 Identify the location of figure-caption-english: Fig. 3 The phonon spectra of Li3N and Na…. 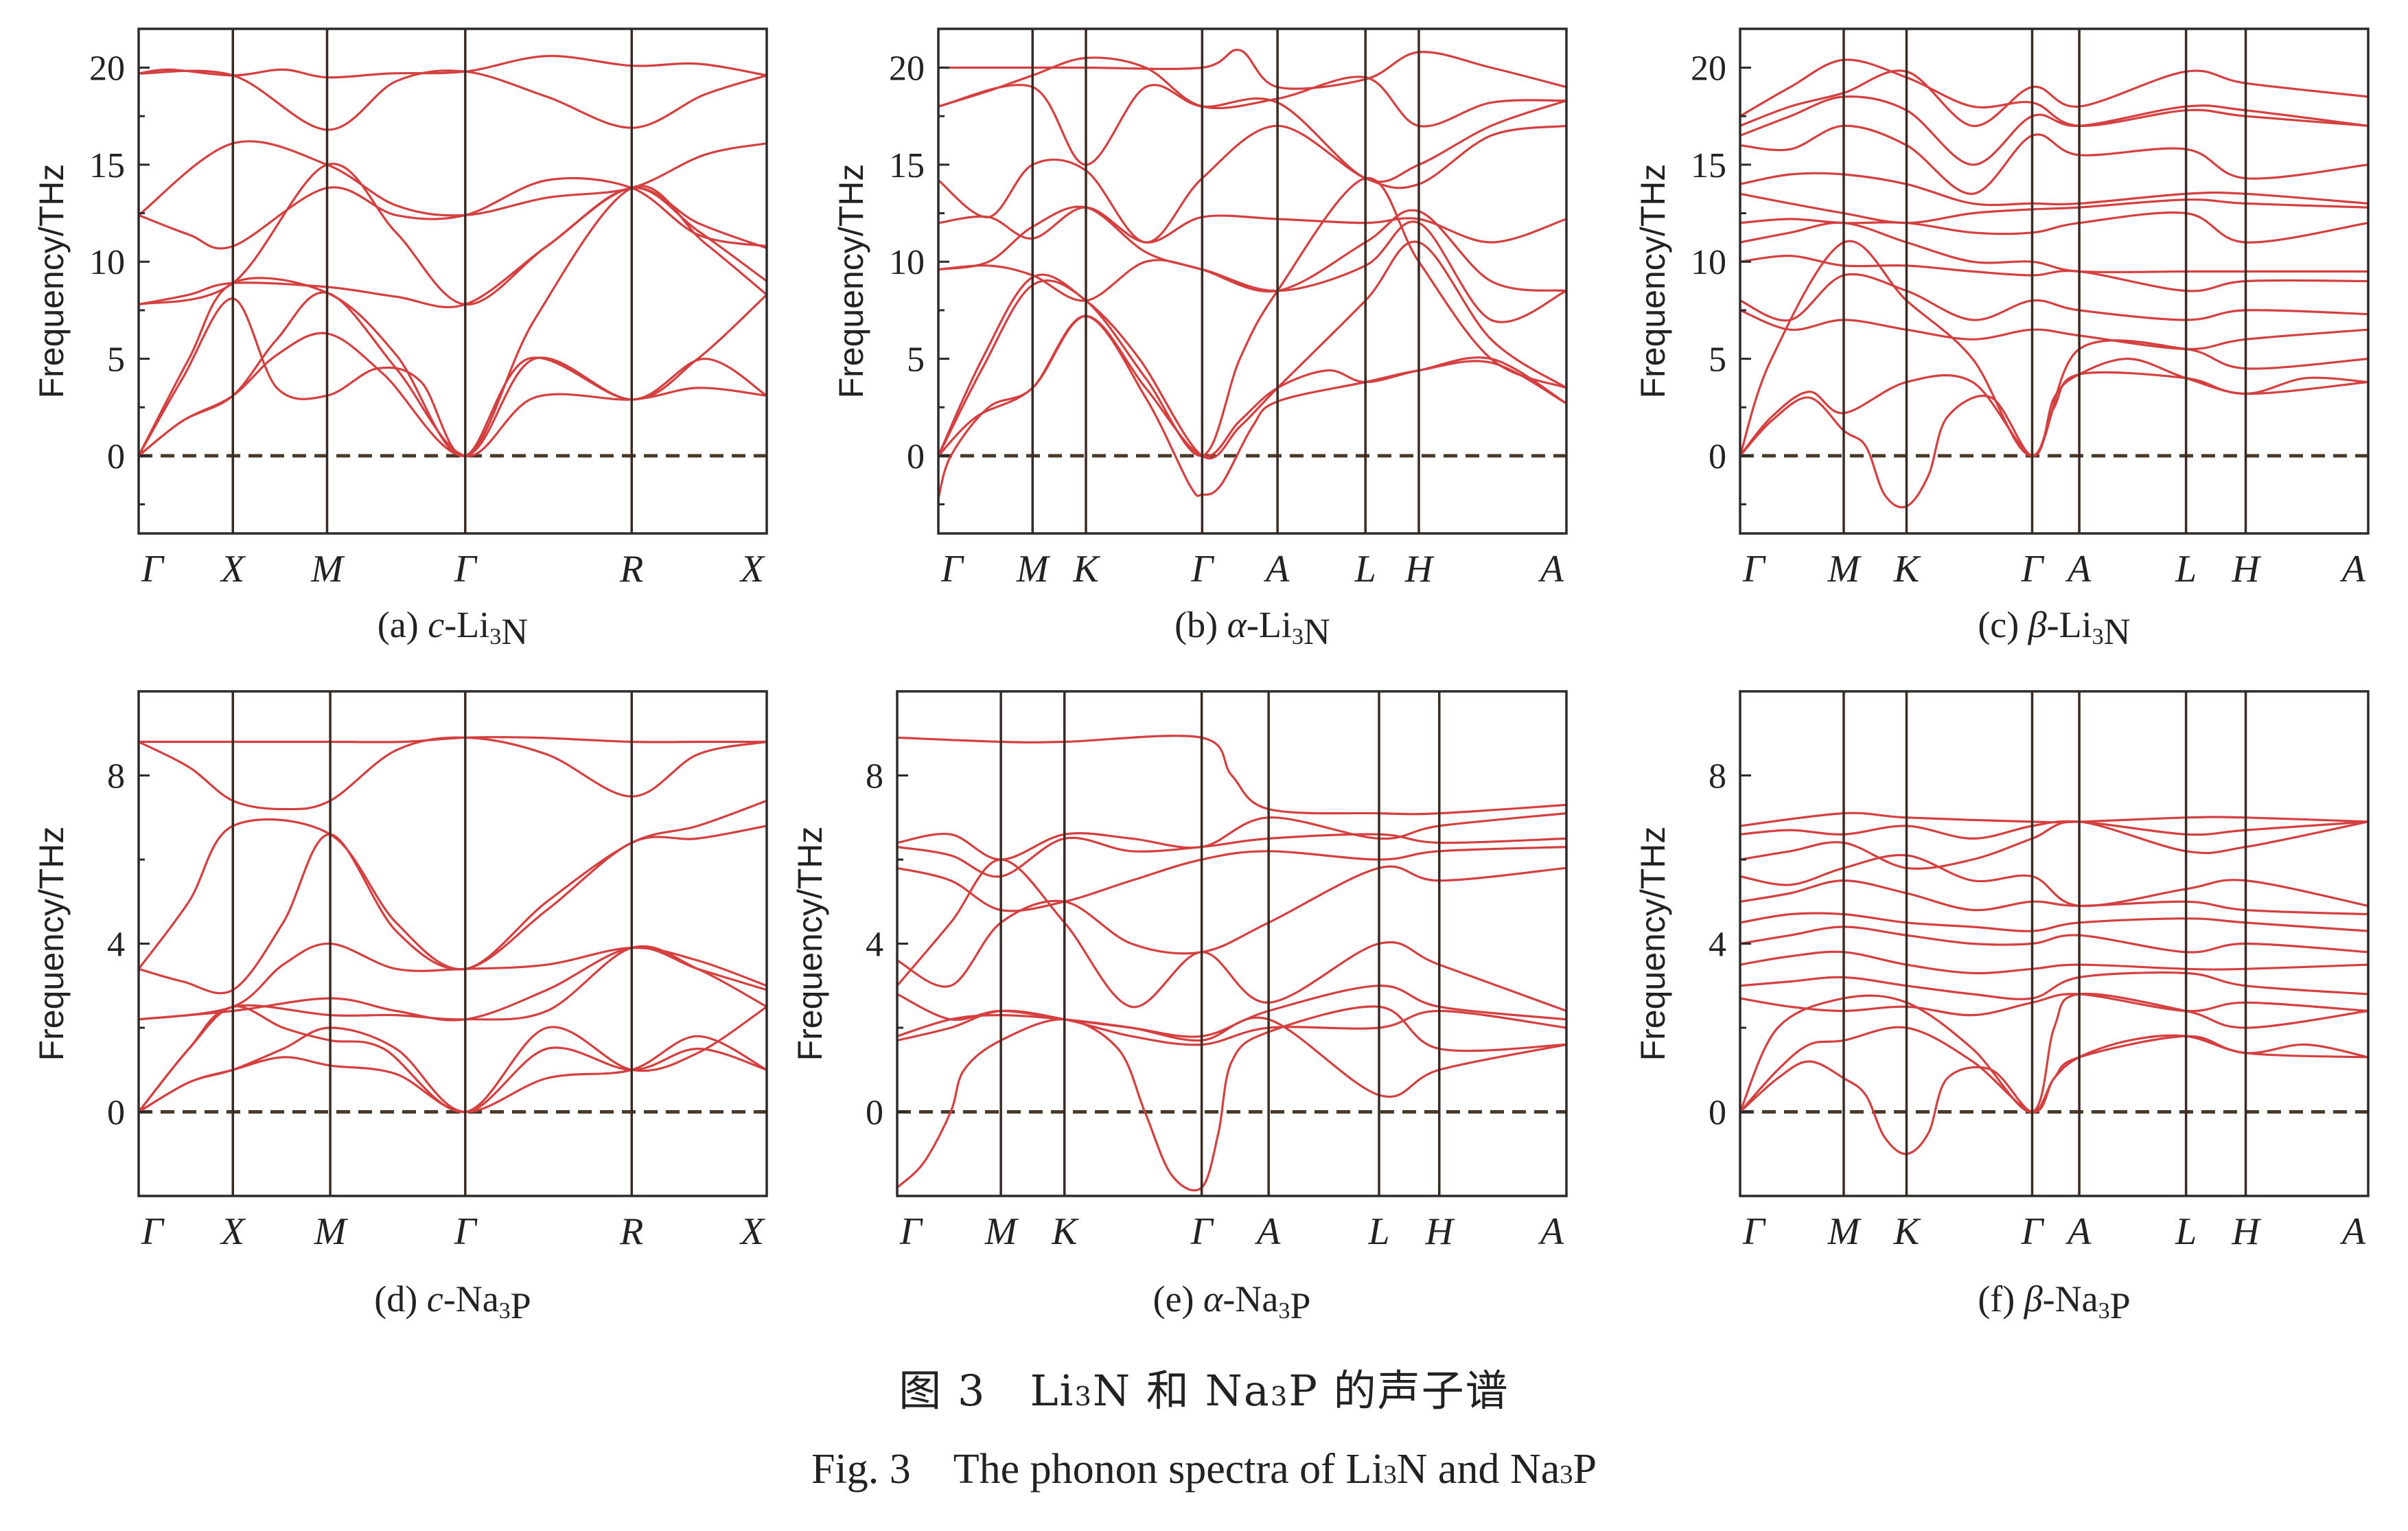
(1204, 1470).